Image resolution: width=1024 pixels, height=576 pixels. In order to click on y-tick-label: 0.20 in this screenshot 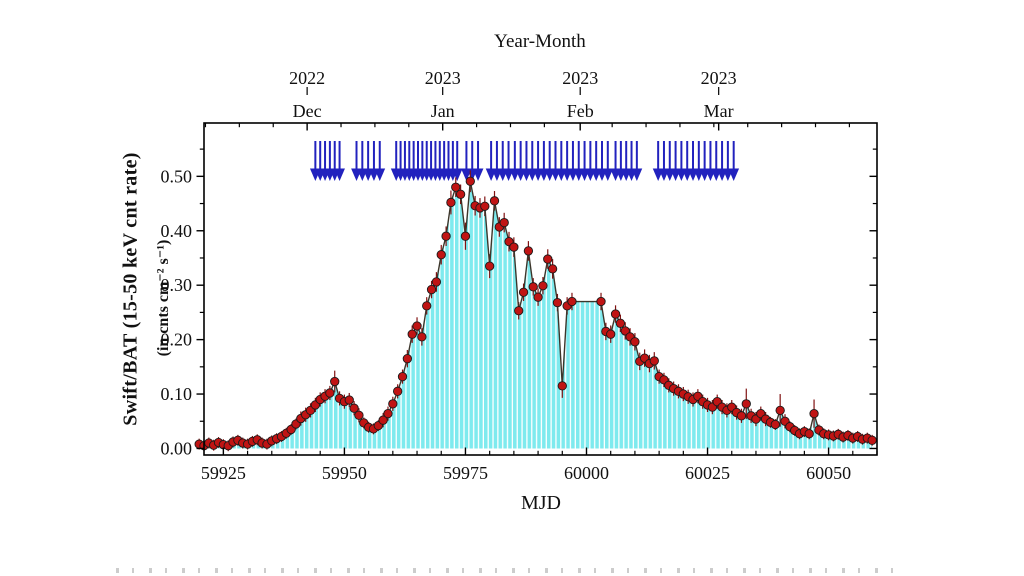, I will do `click(177, 340)`.